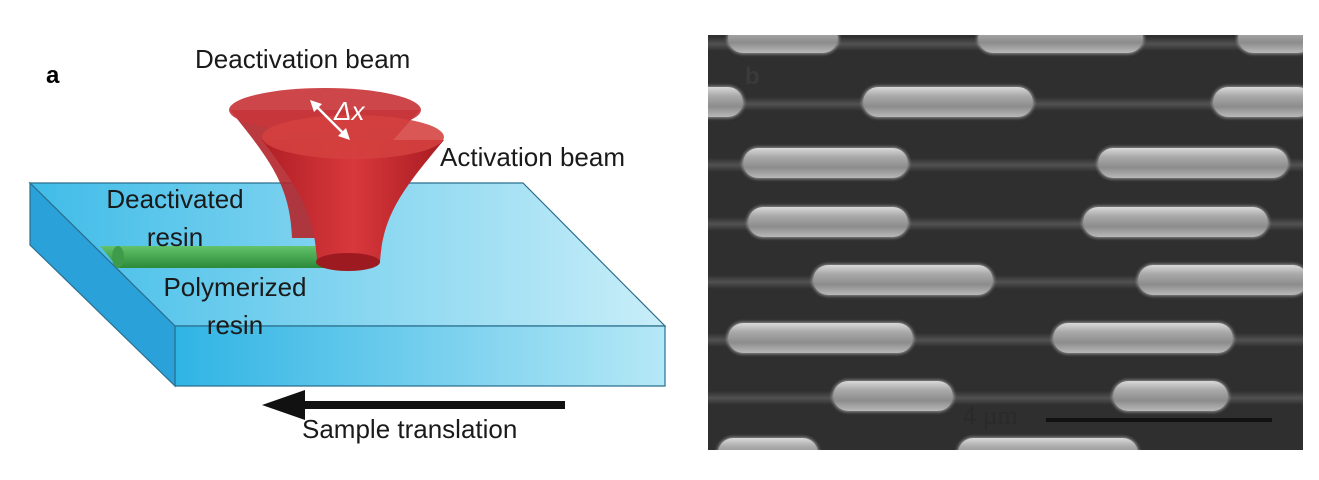 Image resolution: width=1319 pixels, height=480 pixels. What do you see at coordinates (175, 199) in the screenshot?
I see `deactivated-resin-label-line1: Deactivated` at bounding box center [175, 199].